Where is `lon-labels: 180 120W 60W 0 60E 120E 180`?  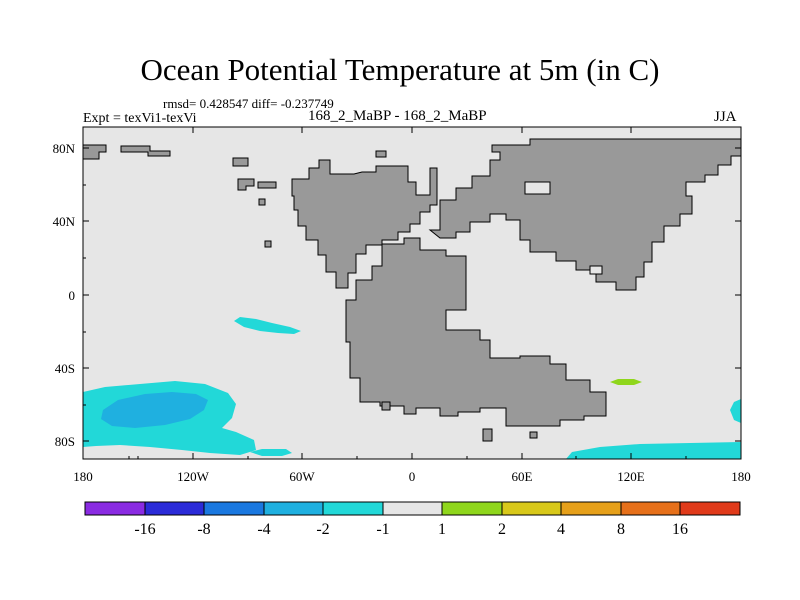
lon-labels: 180 120W 60W 0 60E 120E 180 is located at coordinates (412, 476).